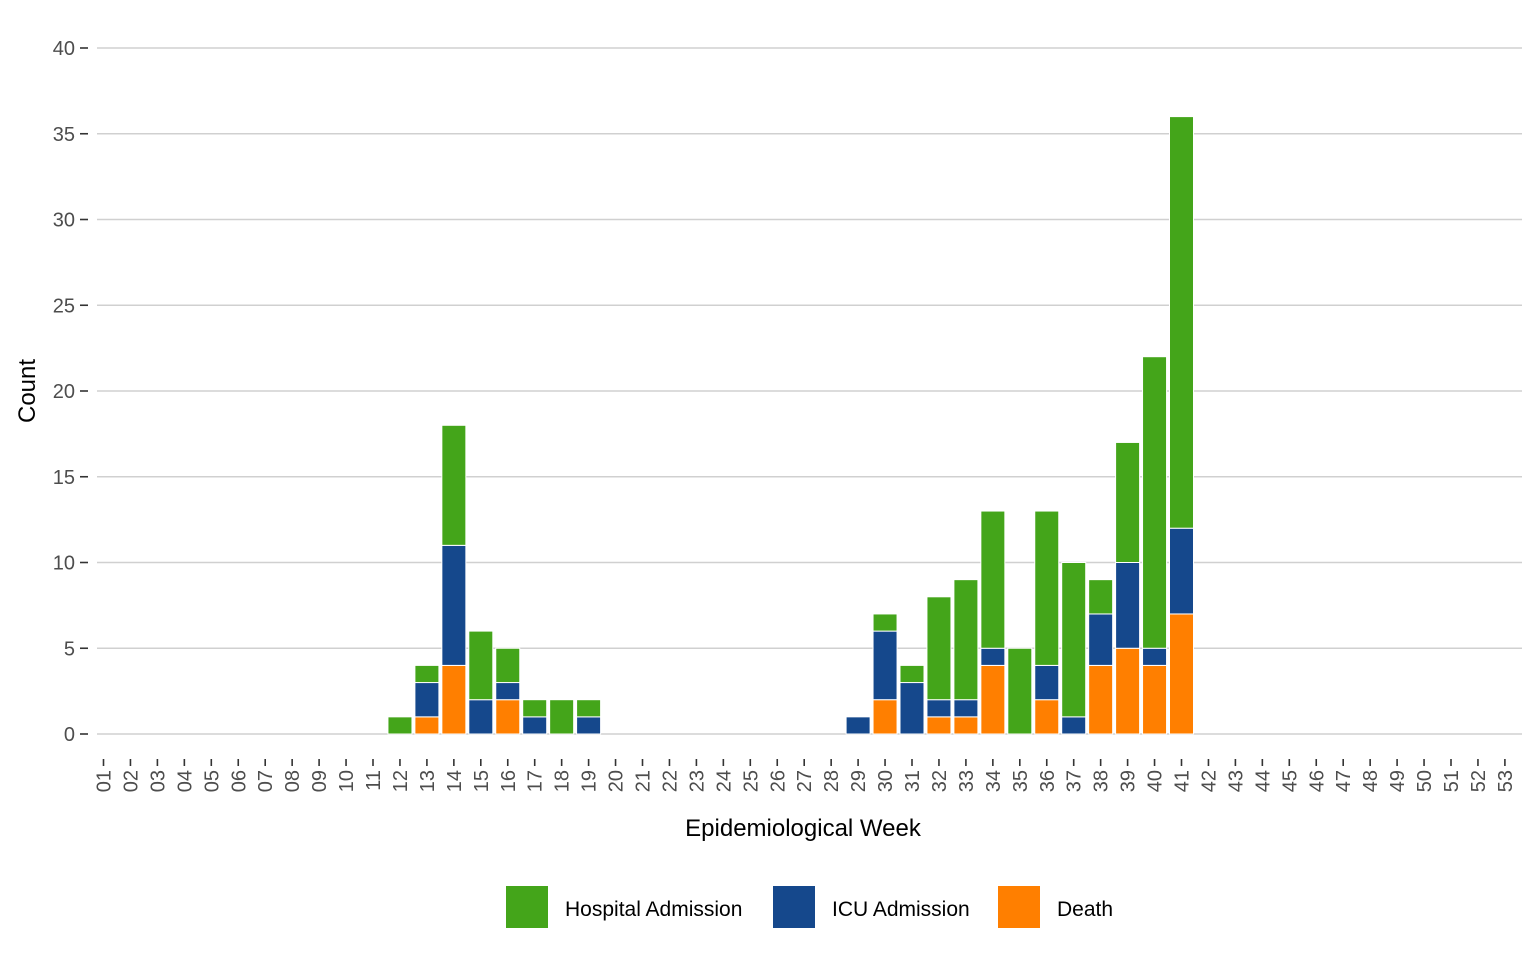  Describe the element at coordinates (563, 781) in the screenshot. I see `x-tick-label-18: 18` at that location.